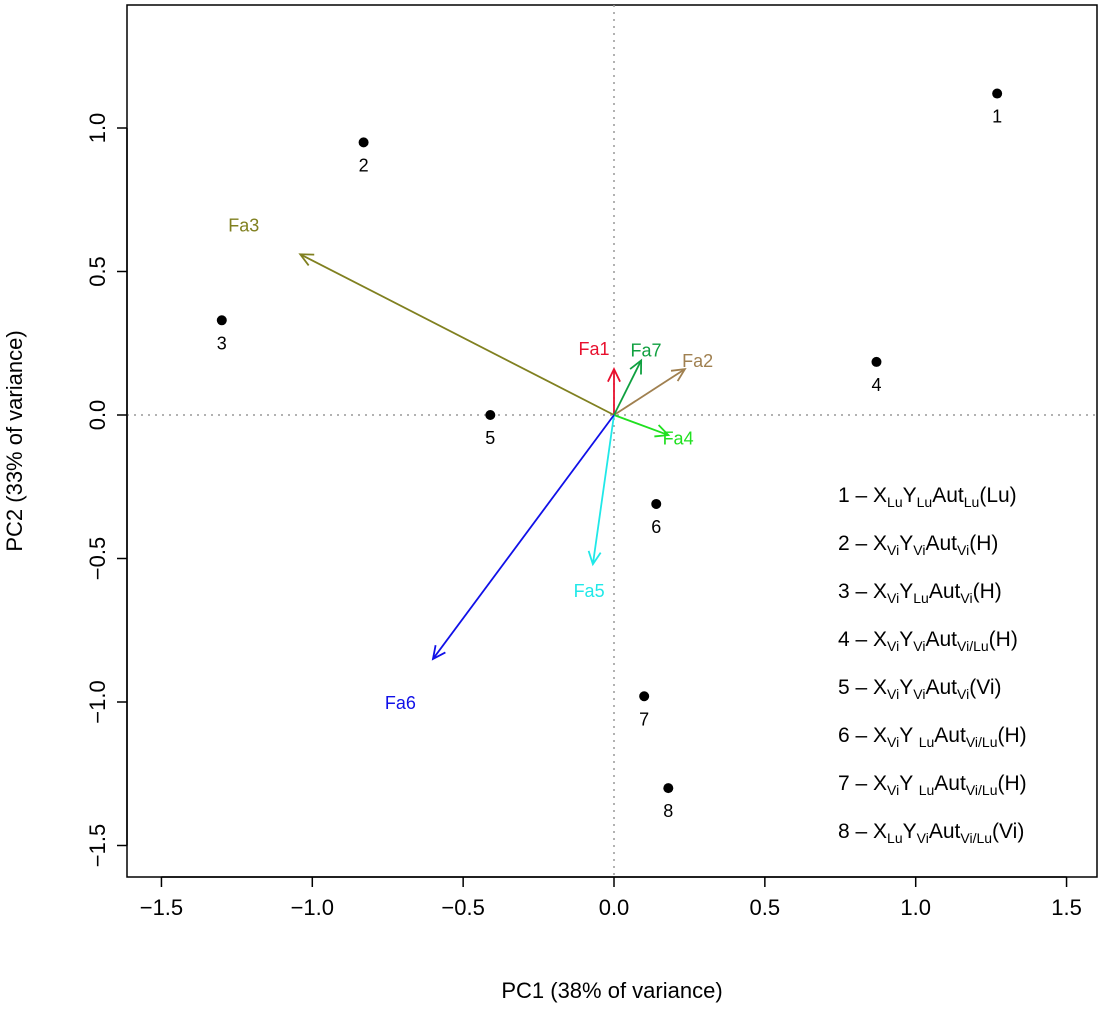 This screenshot has height=1011, width=1100. Describe the element at coordinates (306, 259) in the screenshot. I see `arrowhead-fa3` at that location.